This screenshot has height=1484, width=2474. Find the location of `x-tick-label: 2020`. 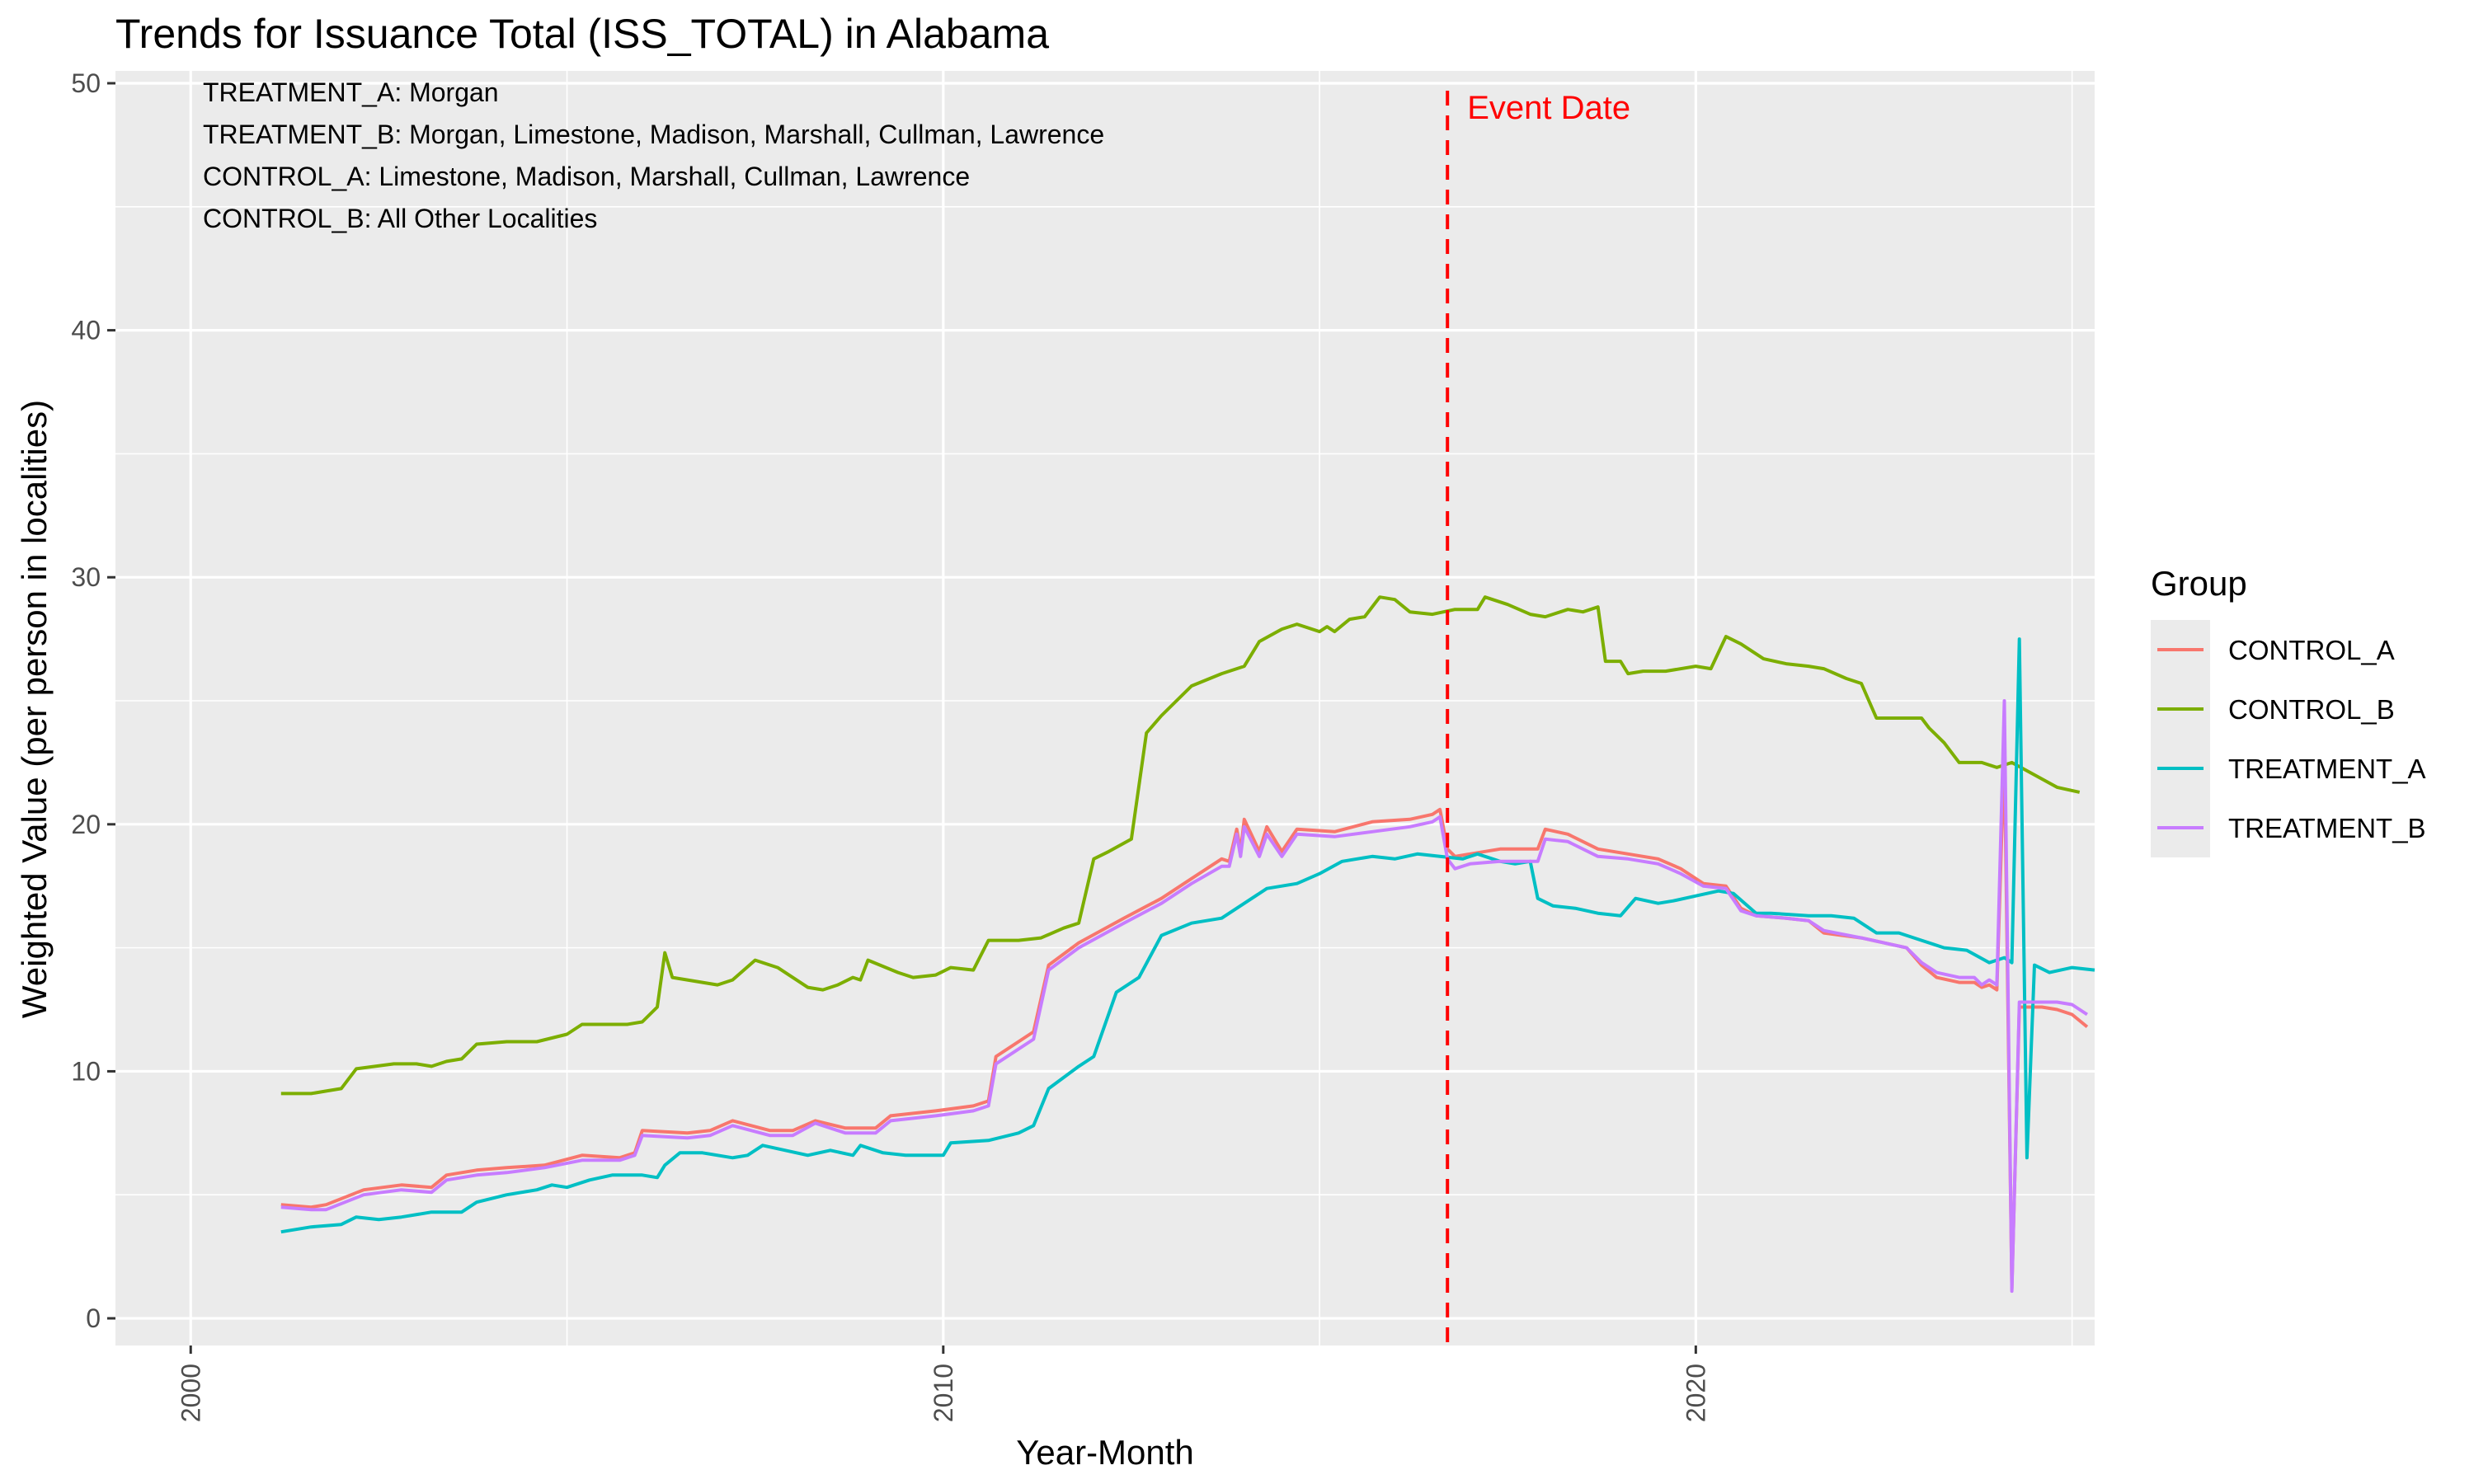

x-tick-label: 2020 is located at coordinates (1695, 1393).